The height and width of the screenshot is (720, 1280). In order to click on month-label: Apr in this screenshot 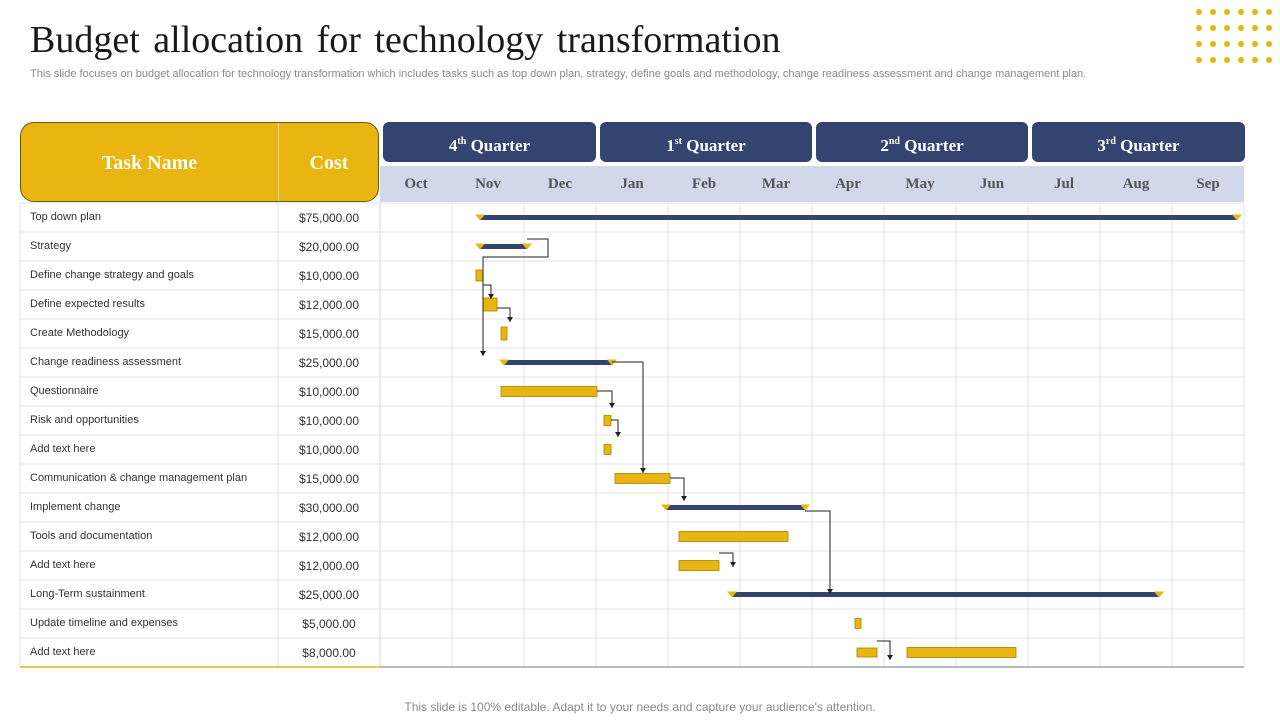, I will do `click(848, 184)`.